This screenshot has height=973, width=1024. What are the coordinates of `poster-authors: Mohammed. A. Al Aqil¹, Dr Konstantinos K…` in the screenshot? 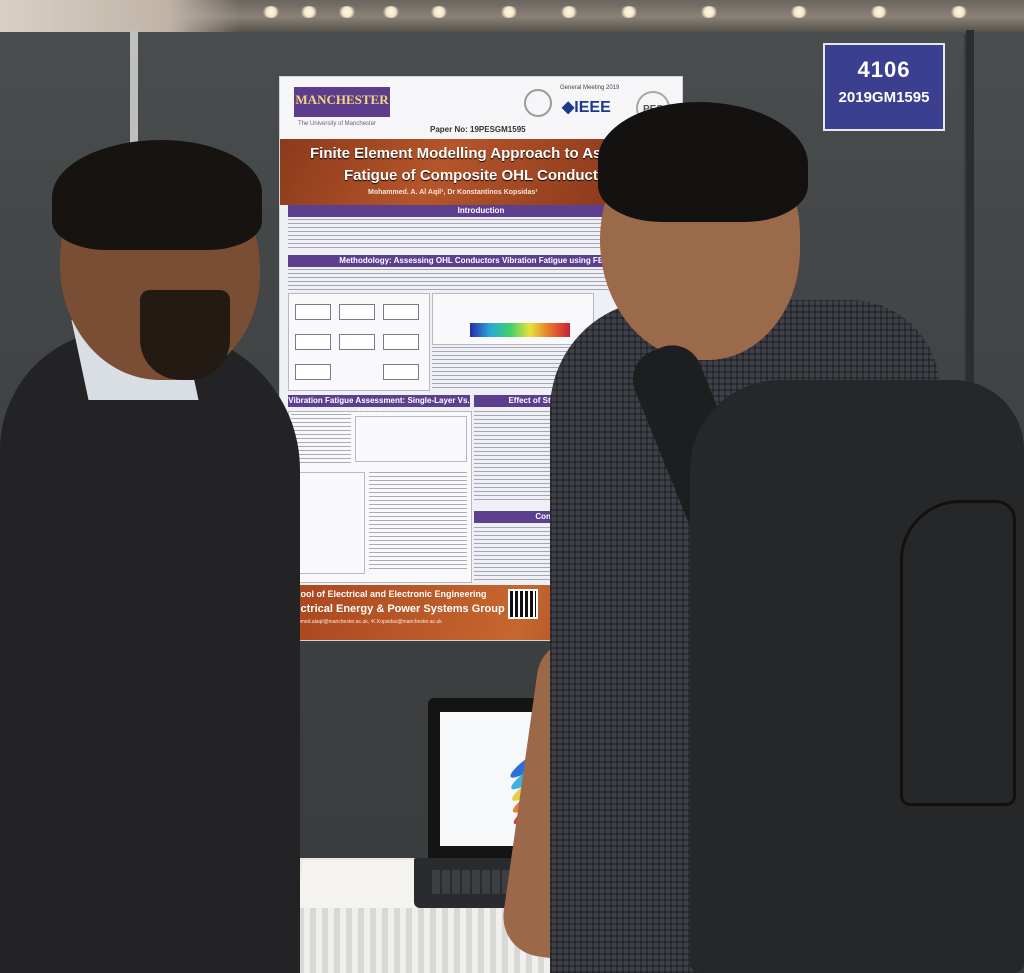 It's located at (453, 192).